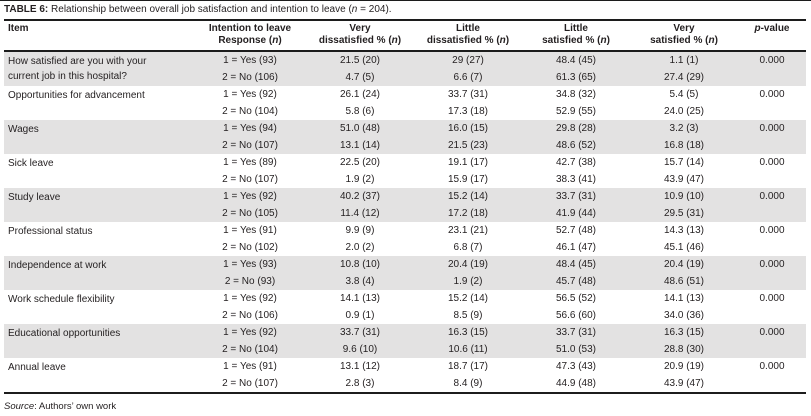 This screenshot has width=811, height=416. Describe the element at coordinates (684, 196) in the screenshot. I see `very-satisfied-cell: 10.9 (10)` at that location.